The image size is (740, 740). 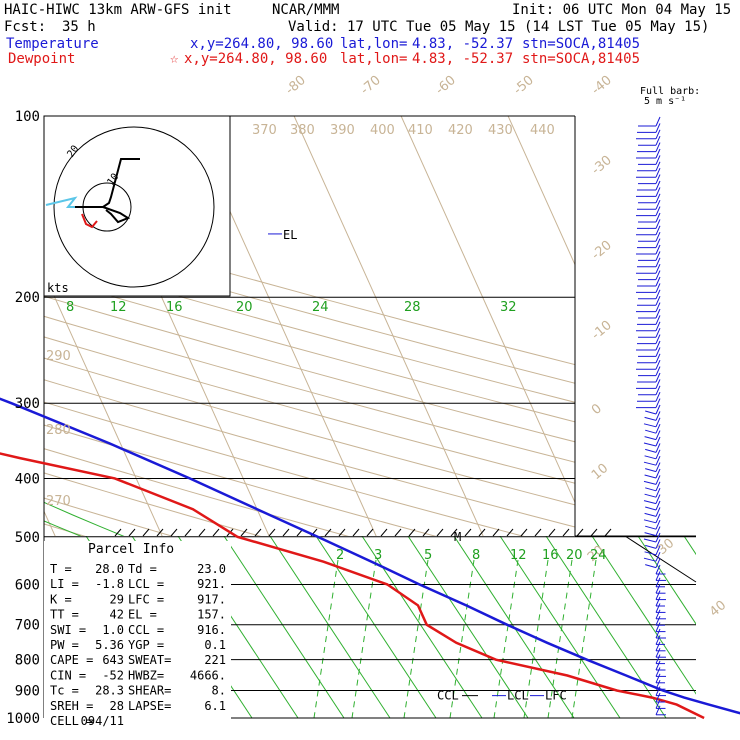 What do you see at coordinates (302, 130) in the screenshot?
I see `theta-tick-label: 380` at bounding box center [302, 130].